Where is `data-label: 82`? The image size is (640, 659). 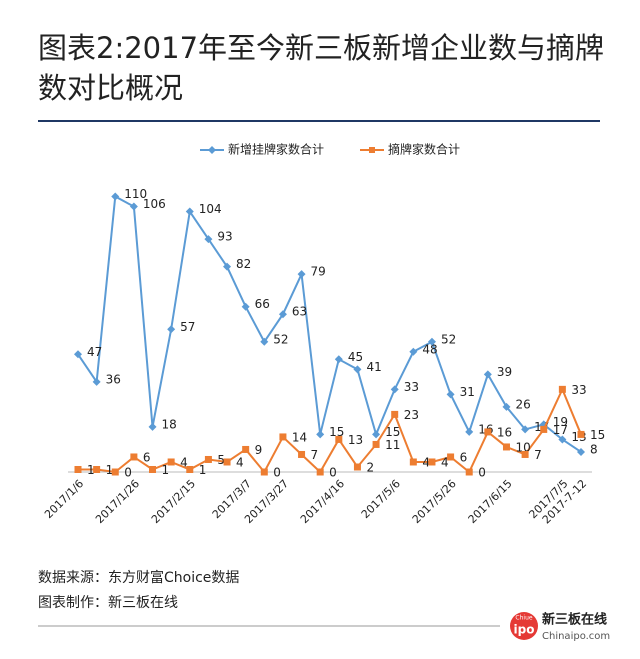
data-label: 82 is located at coordinates (243, 264).